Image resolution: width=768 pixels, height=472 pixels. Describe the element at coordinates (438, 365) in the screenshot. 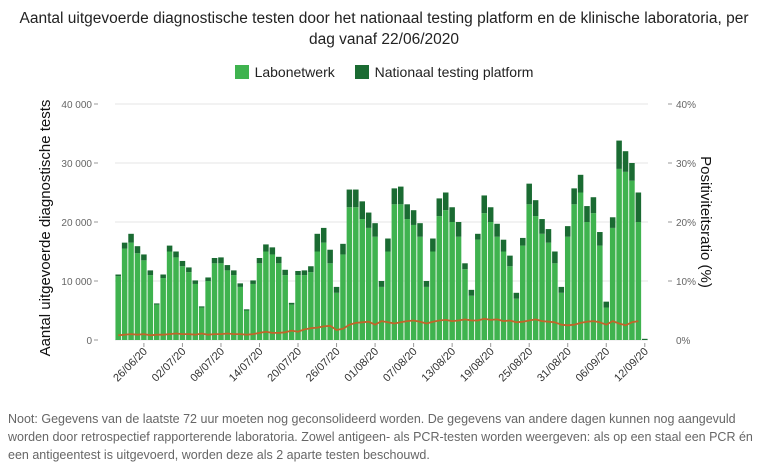

I see `x-tick-label: 13/08/20` at that location.